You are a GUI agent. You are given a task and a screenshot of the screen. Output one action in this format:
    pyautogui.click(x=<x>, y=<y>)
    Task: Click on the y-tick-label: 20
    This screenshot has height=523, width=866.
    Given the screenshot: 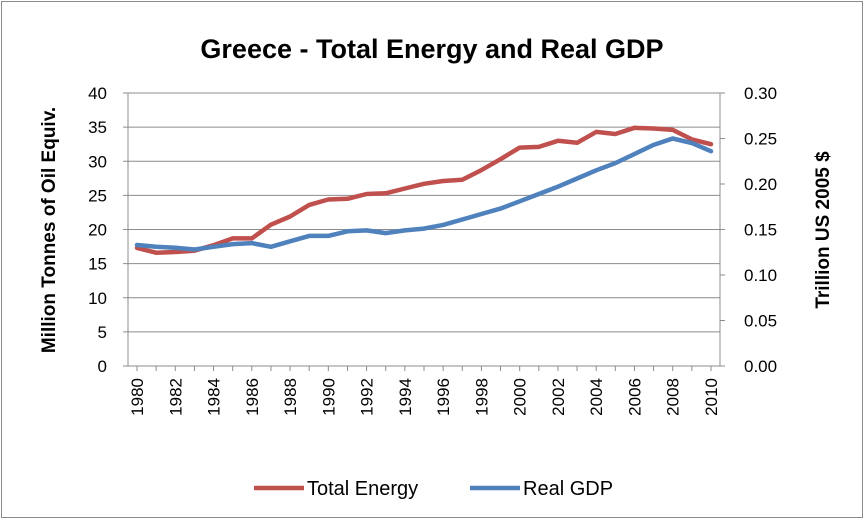 What is the action you would take?
    pyautogui.click(x=97, y=230)
    